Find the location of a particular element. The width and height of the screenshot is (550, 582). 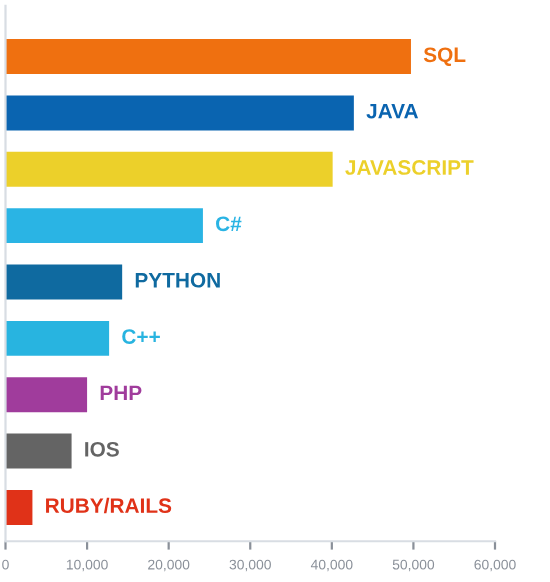

y-tick-label: RUBY/RAILS is located at coordinates (109, 505).